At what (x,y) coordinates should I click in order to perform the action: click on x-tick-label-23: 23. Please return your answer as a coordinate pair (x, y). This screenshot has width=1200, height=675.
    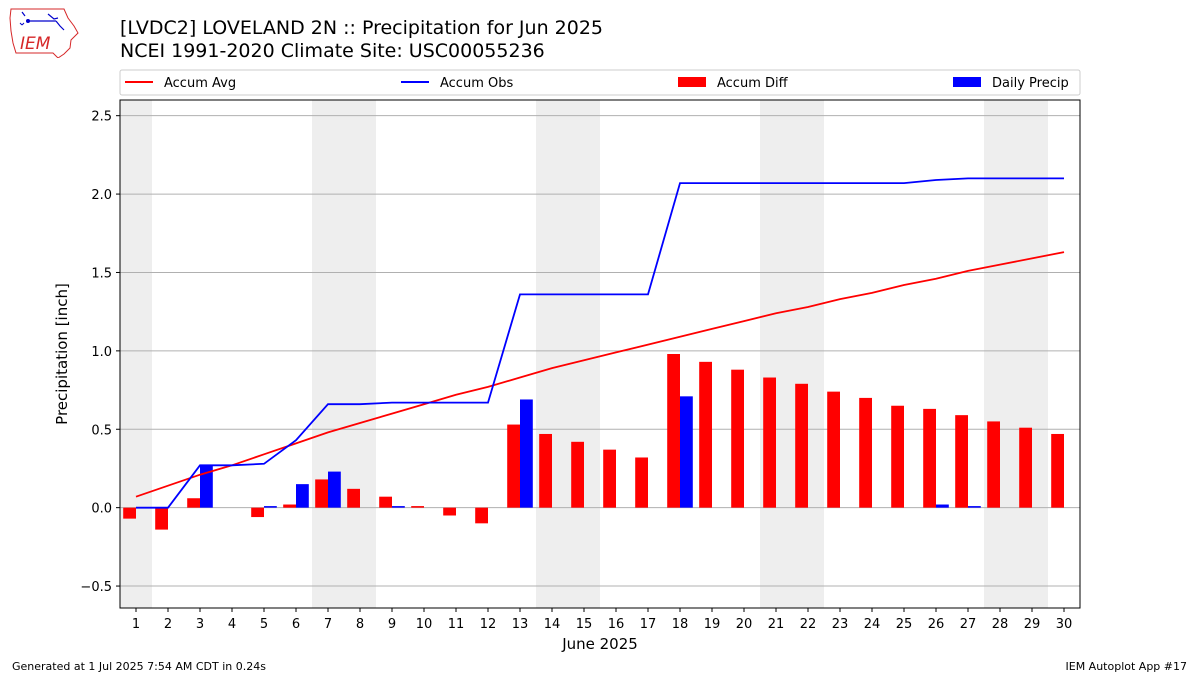
    Looking at the image, I should click on (840, 624).